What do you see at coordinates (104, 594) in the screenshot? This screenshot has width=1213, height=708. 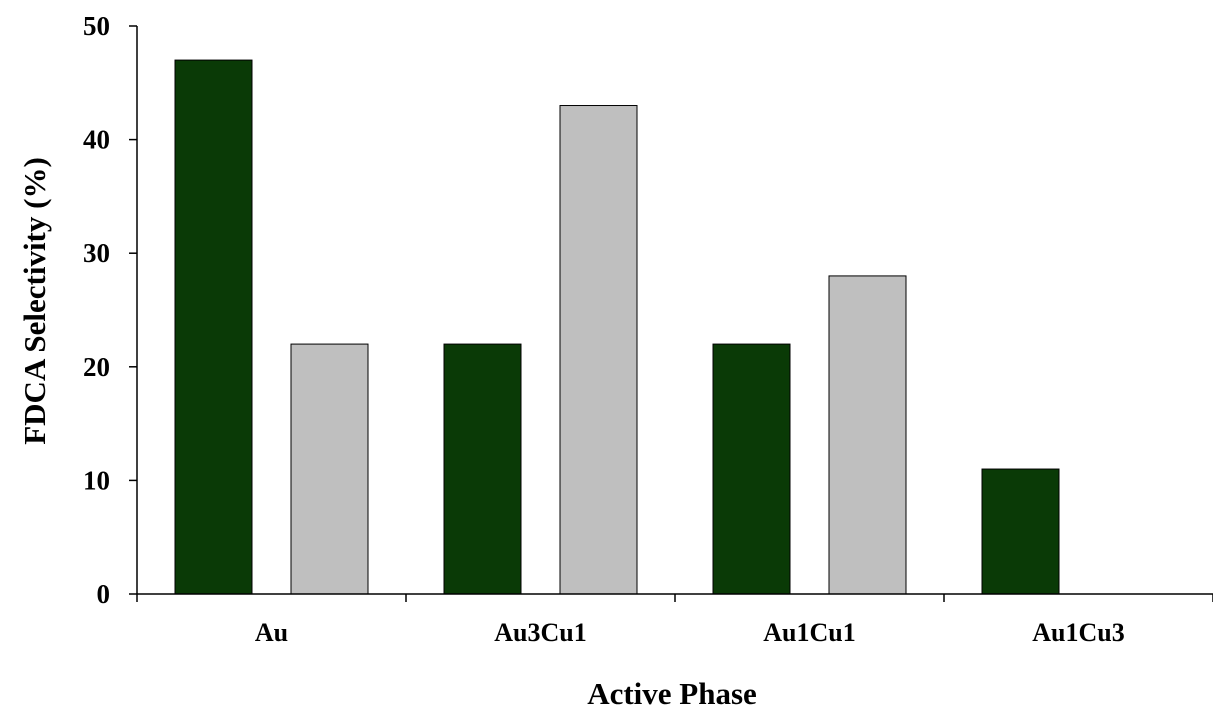 I see `y-tick-label: 0` at bounding box center [104, 594].